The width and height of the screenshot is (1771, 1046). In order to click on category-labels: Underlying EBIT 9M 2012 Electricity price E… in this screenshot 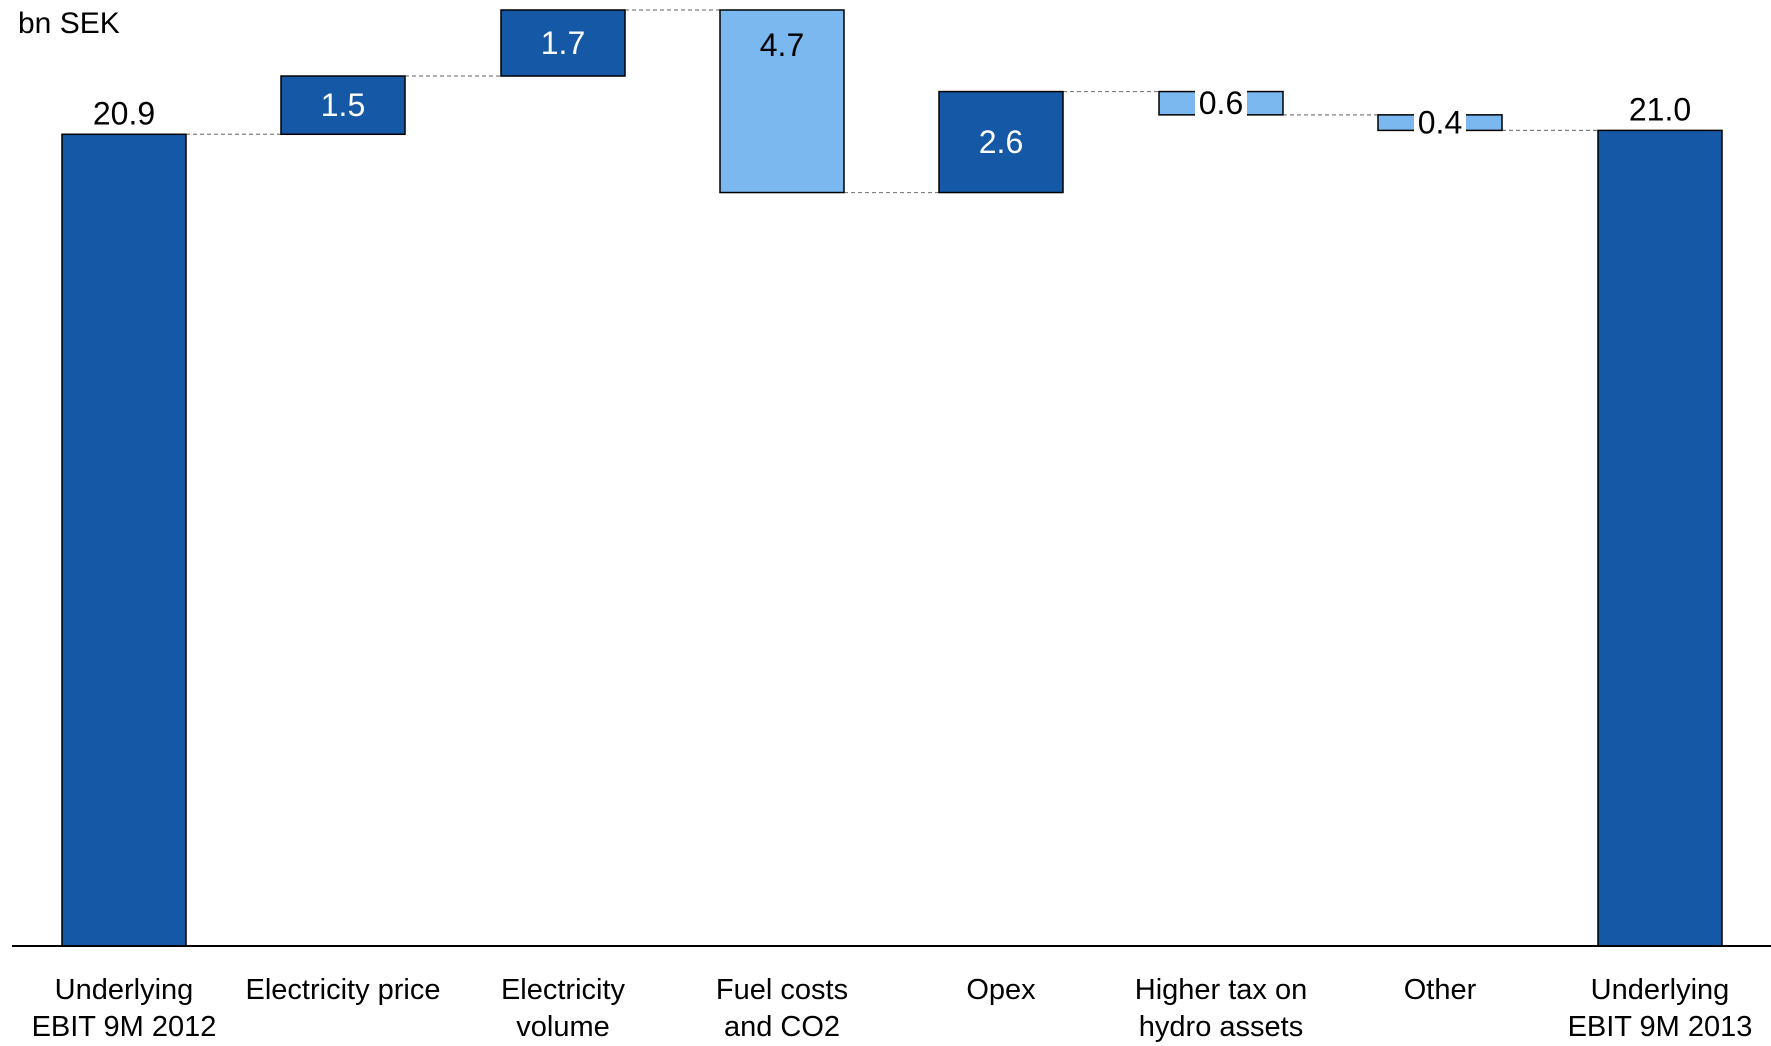, I will do `click(892, 1008)`.